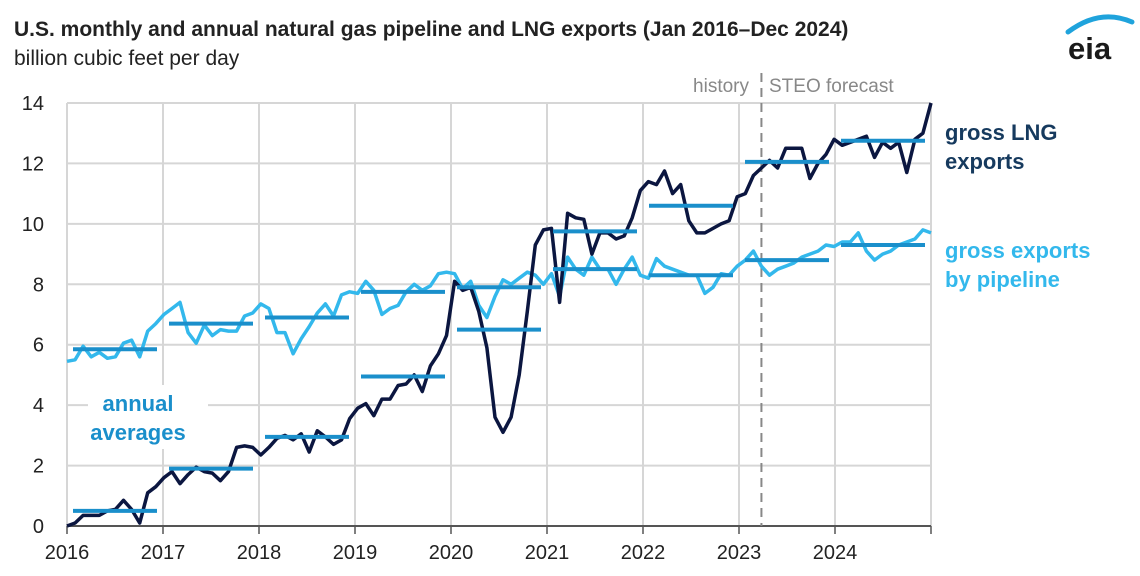 This screenshot has width=1140, height=576. I want to click on history-label: history, so click(721, 86).